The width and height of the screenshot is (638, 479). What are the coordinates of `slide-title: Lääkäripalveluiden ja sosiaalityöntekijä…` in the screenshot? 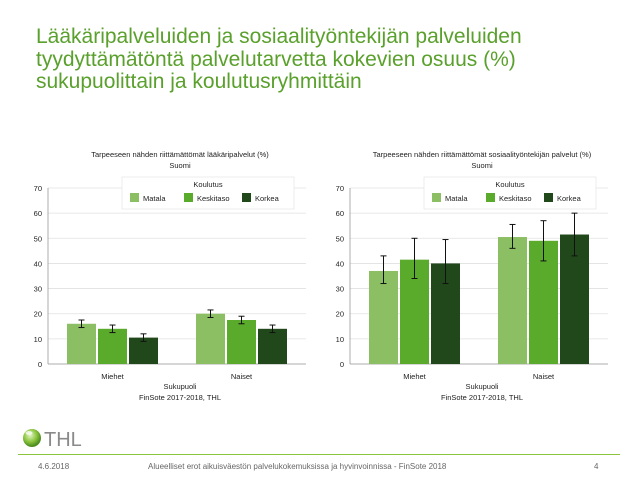 It's located at (279, 59).